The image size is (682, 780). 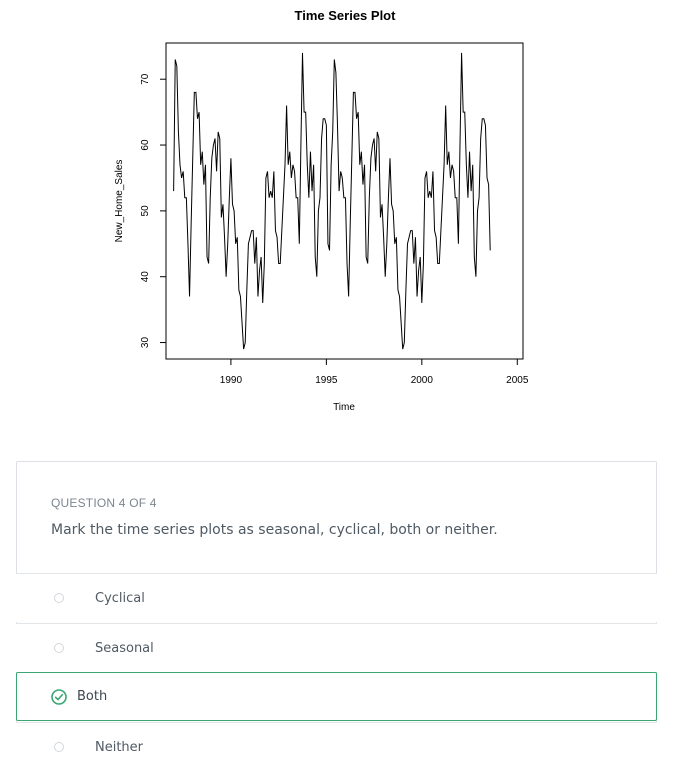 I want to click on question-header: QUESTION 4 OF 4, so click(x=104, y=503).